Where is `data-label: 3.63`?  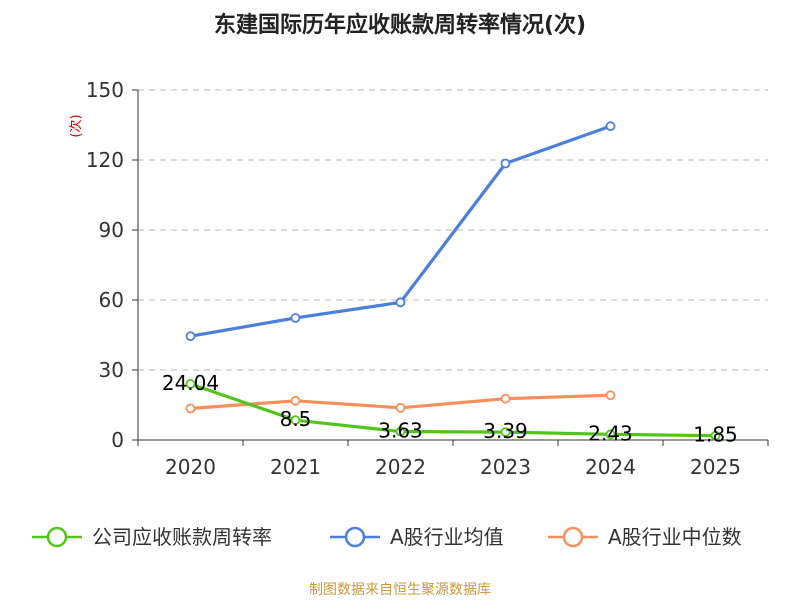 data-label: 3.63 is located at coordinates (400, 431).